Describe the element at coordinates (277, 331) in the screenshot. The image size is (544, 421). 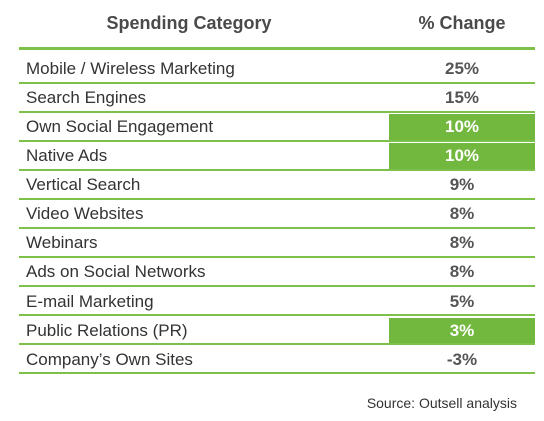
I see `table-row: Public Relations (PR) 3%` at that location.